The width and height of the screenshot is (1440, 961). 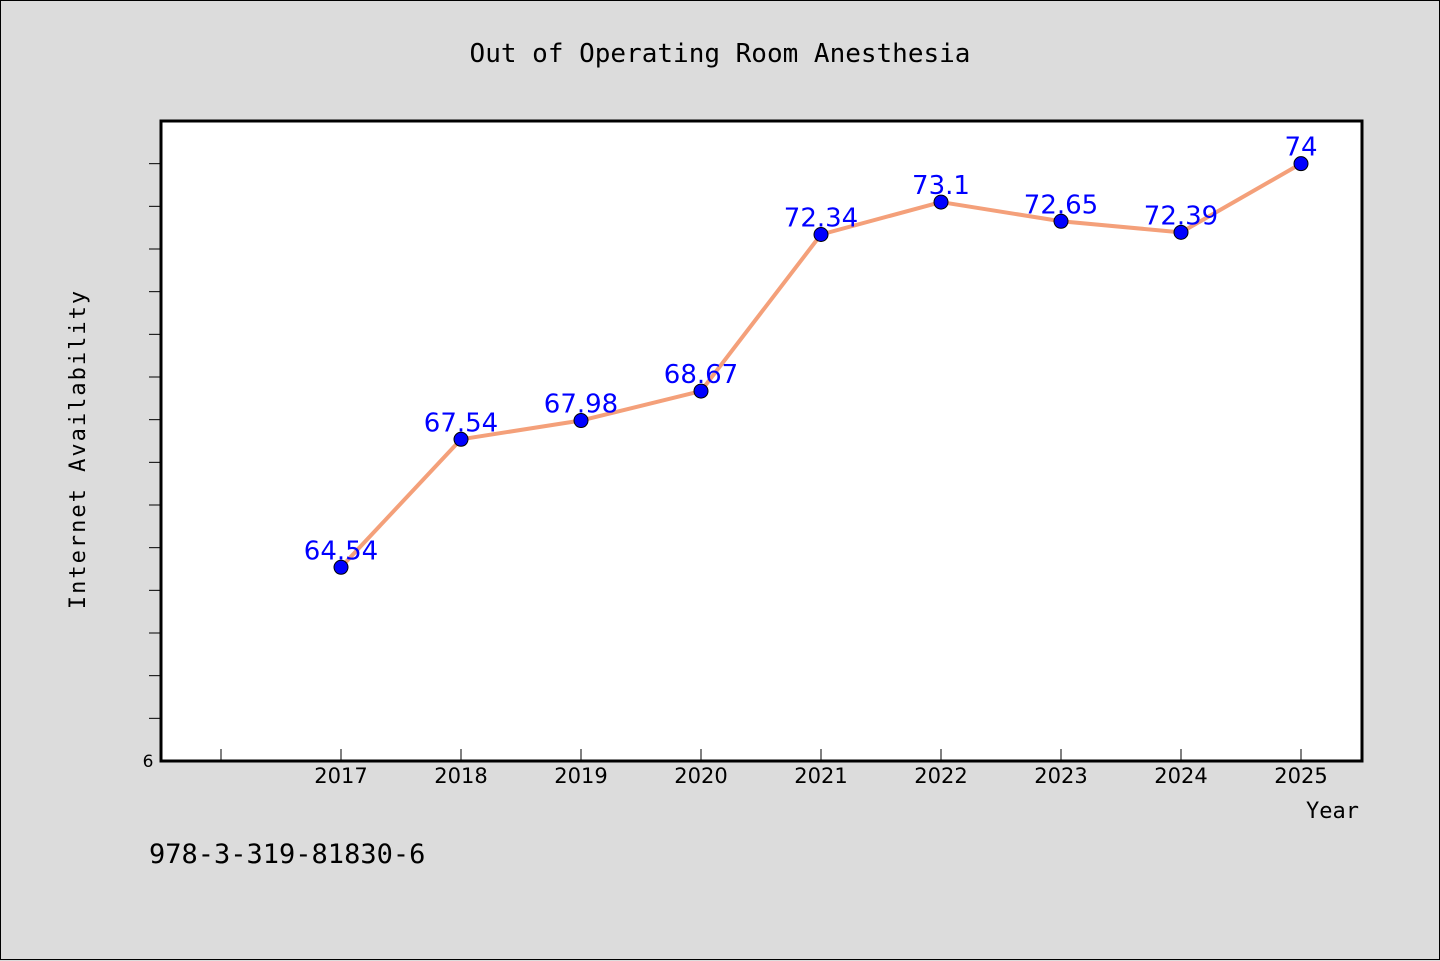 I want to click on x-tick-label: 2020, so click(x=700, y=776).